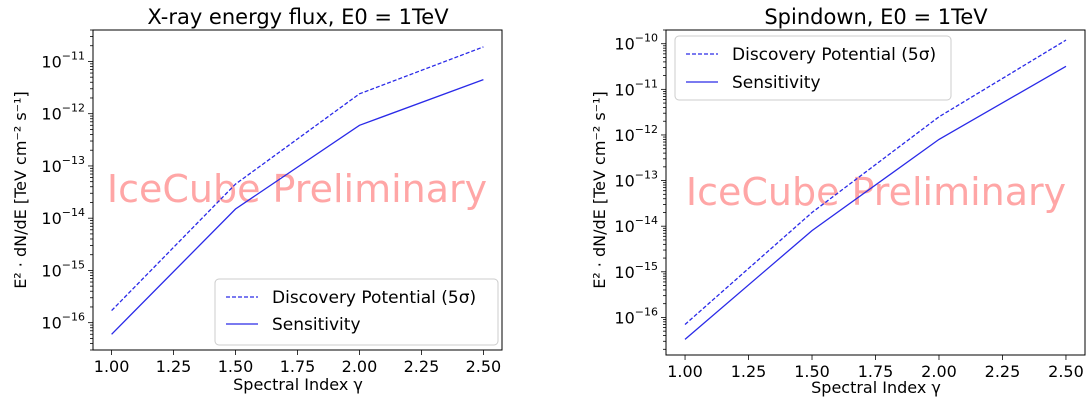 Image resolution: width=1089 pixels, height=398 pixels. Describe the element at coordinates (876, 17) in the screenshot. I see `chart-title: Spindown, E0 = 1TeV` at that location.